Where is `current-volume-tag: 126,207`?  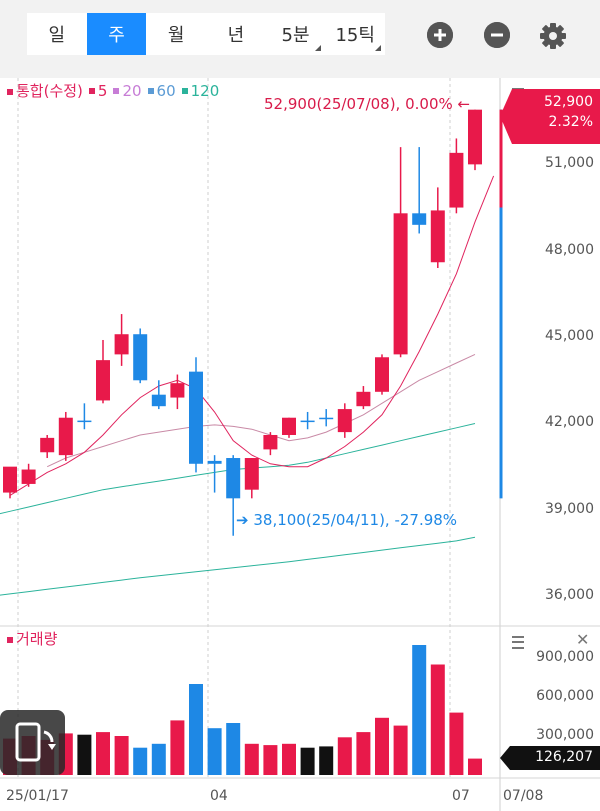 current-volume-tag: 126,207 is located at coordinates (550, 758).